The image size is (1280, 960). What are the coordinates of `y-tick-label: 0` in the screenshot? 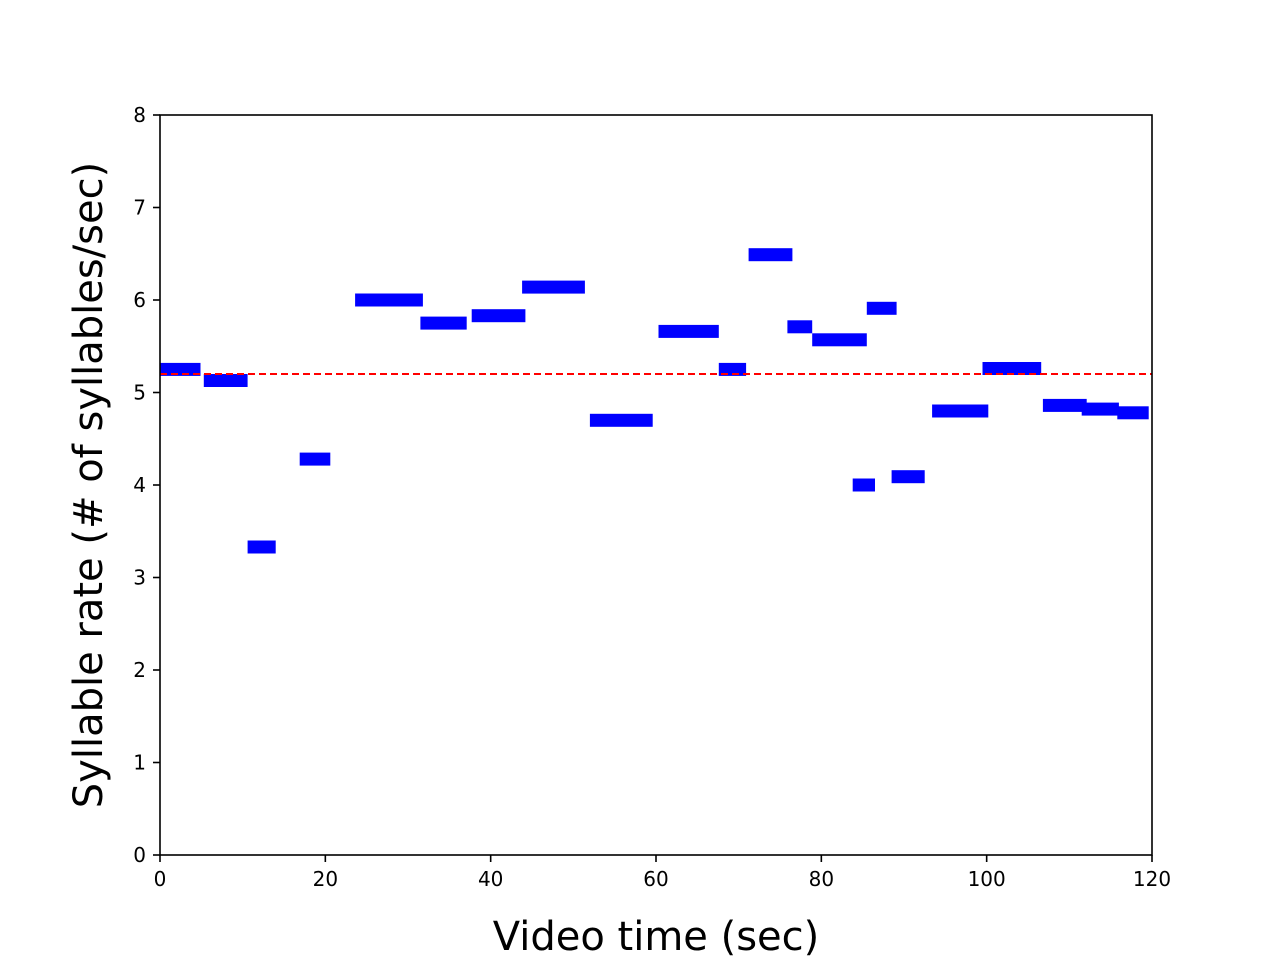 It's located at (139, 855).